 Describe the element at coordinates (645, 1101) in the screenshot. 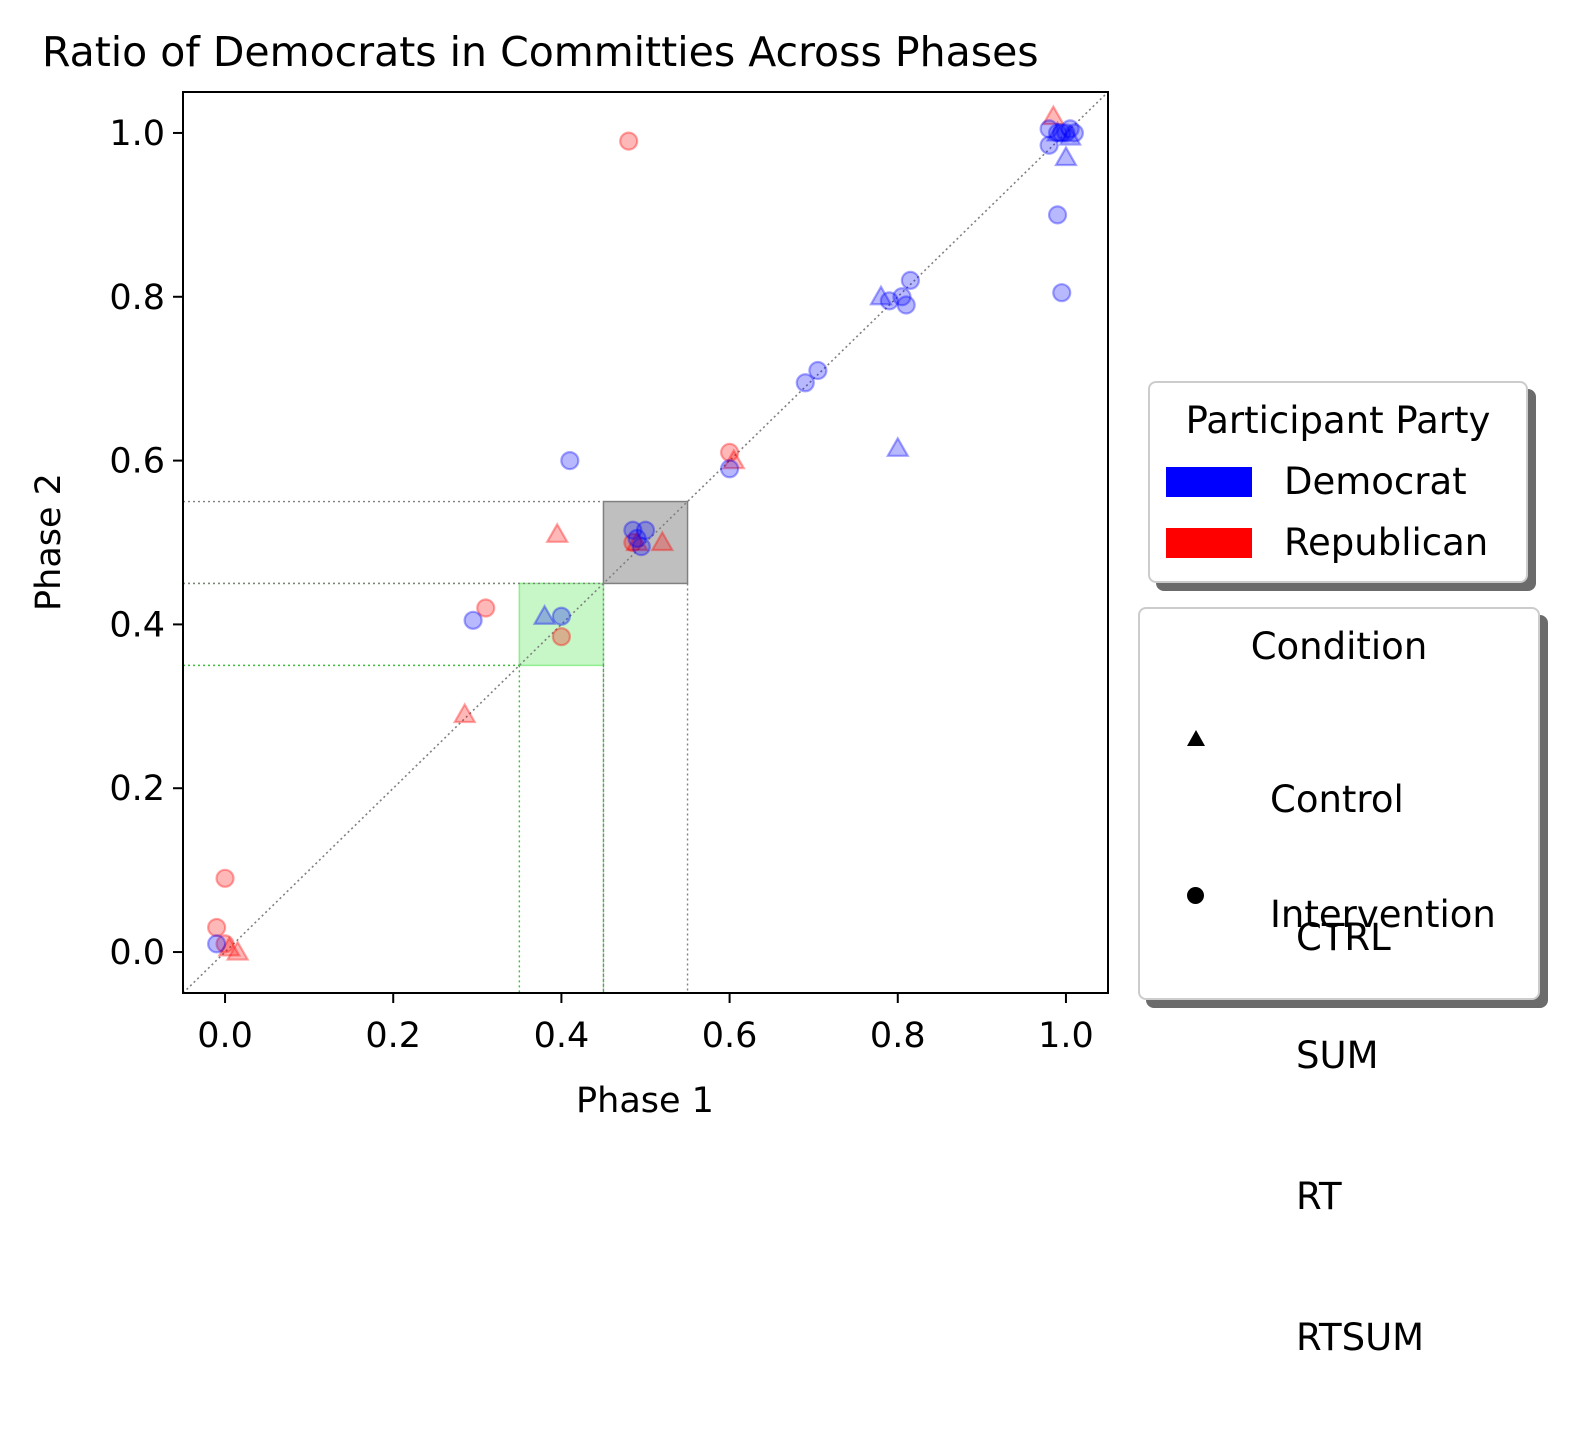

I see `x-axis-label: Phase 1` at that location.